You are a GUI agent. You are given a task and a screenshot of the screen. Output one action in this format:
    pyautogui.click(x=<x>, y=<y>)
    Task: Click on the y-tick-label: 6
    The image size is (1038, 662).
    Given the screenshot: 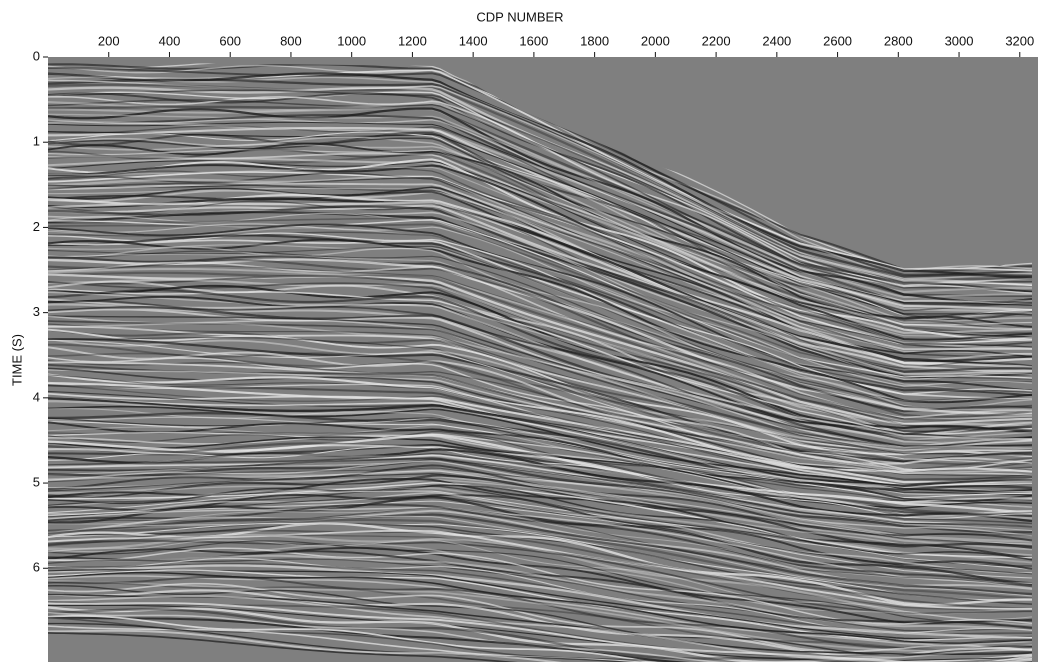 What is the action you would take?
    pyautogui.click(x=36, y=567)
    